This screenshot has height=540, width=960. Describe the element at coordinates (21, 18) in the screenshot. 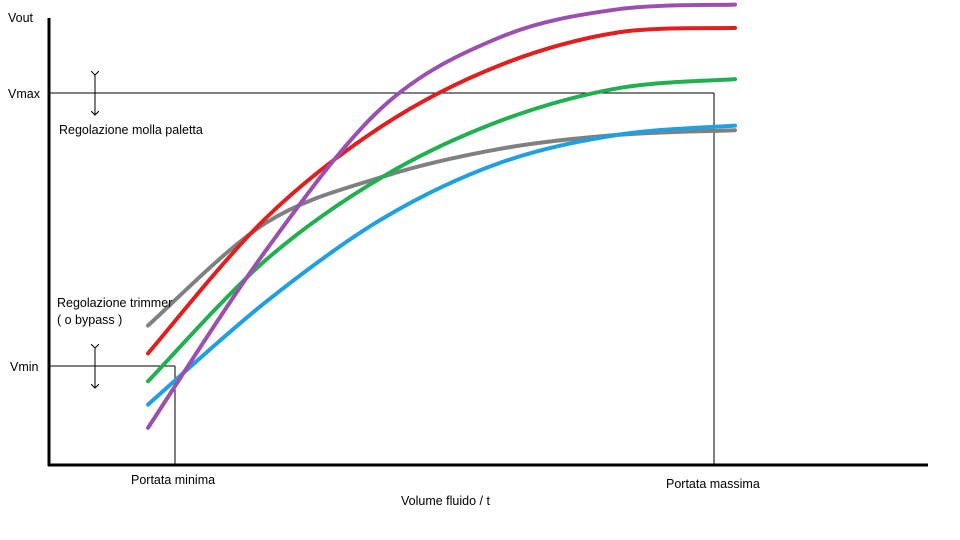

I see `y-axis-label: Vout` at that location.